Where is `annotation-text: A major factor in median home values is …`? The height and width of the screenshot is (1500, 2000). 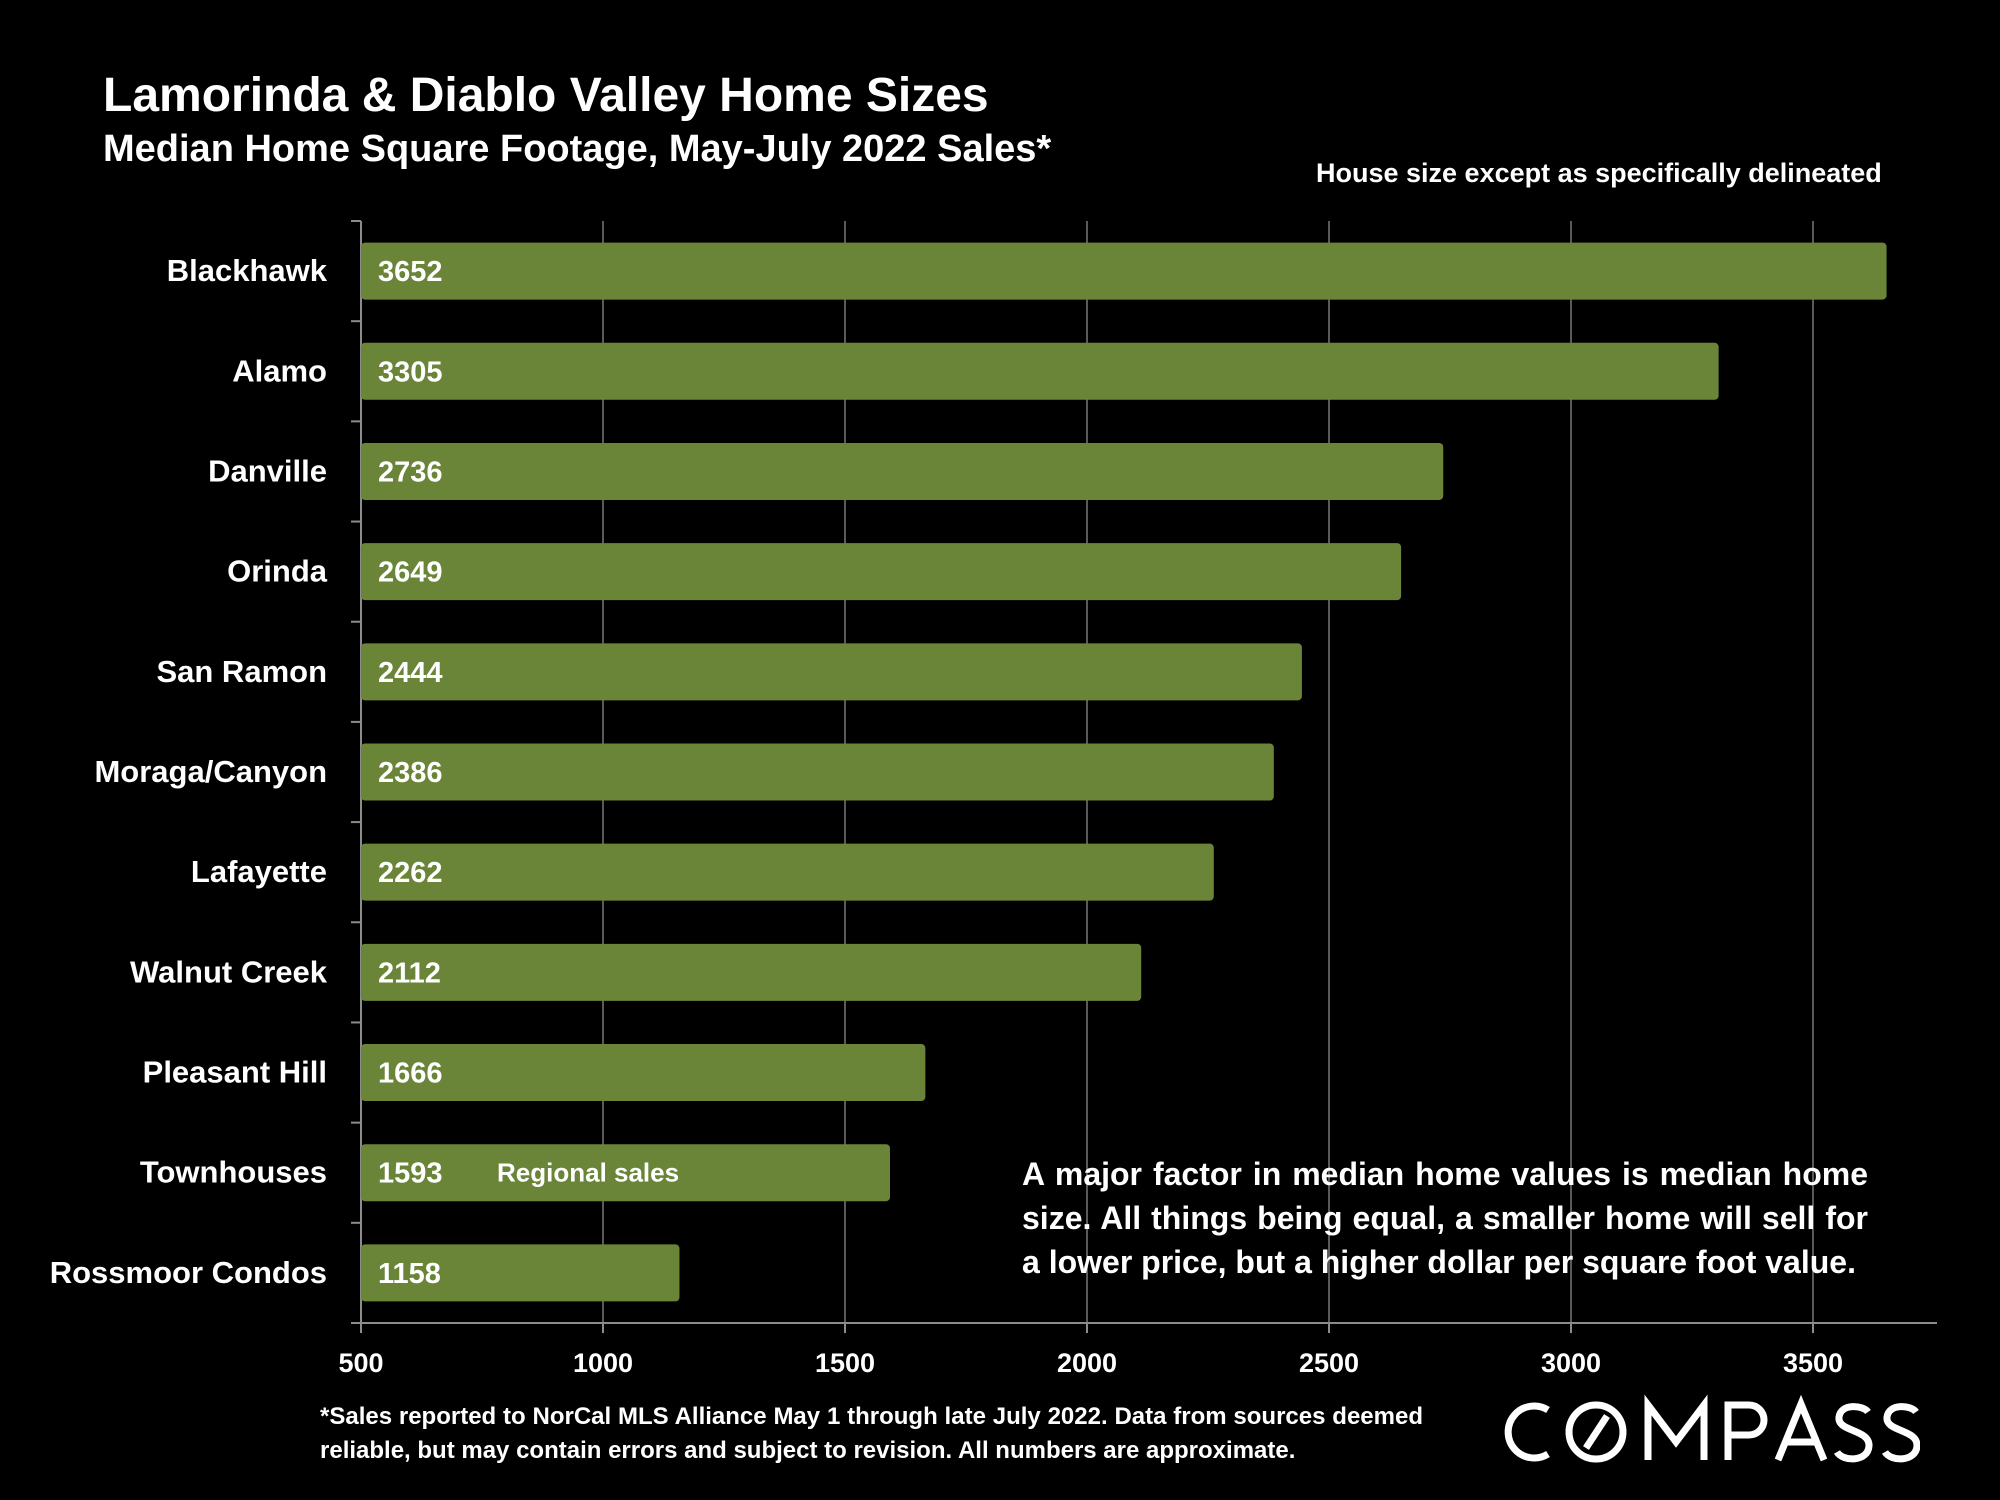
annotation-text: A major factor in median home values is … is located at coordinates (1445, 1218).